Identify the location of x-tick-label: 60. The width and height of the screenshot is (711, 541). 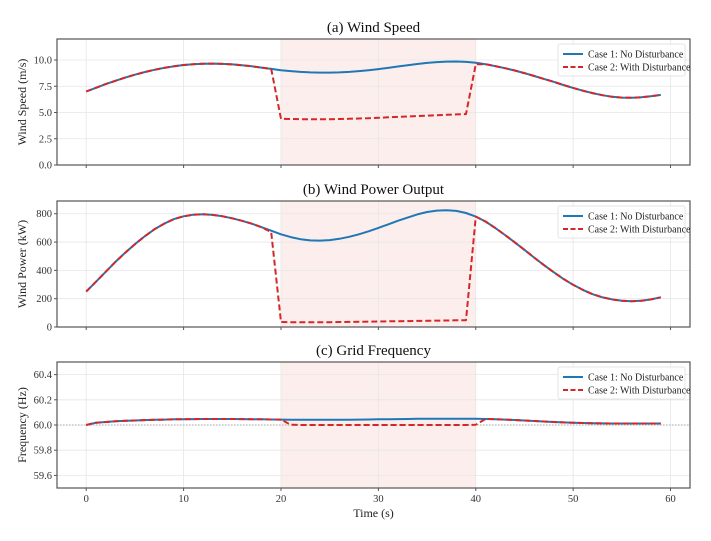
(670, 499).